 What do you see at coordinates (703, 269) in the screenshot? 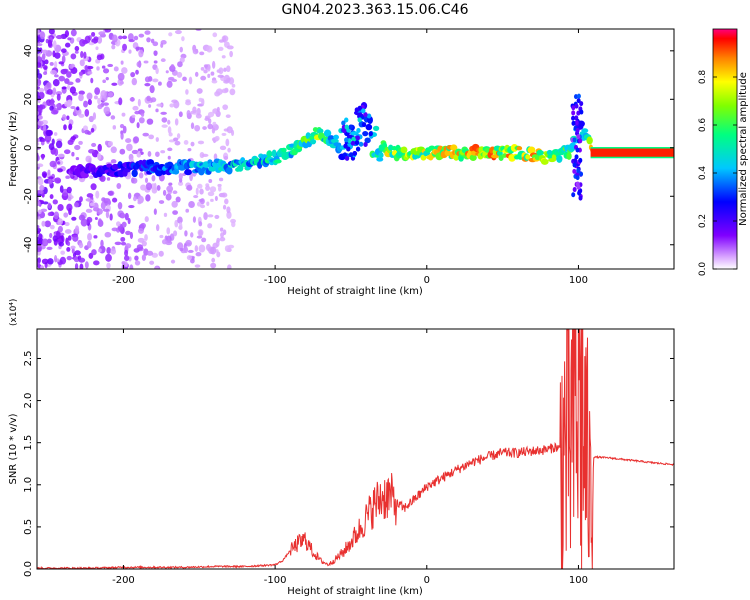
I see `colorbar-tick-label: 0.0` at bounding box center [703, 269].